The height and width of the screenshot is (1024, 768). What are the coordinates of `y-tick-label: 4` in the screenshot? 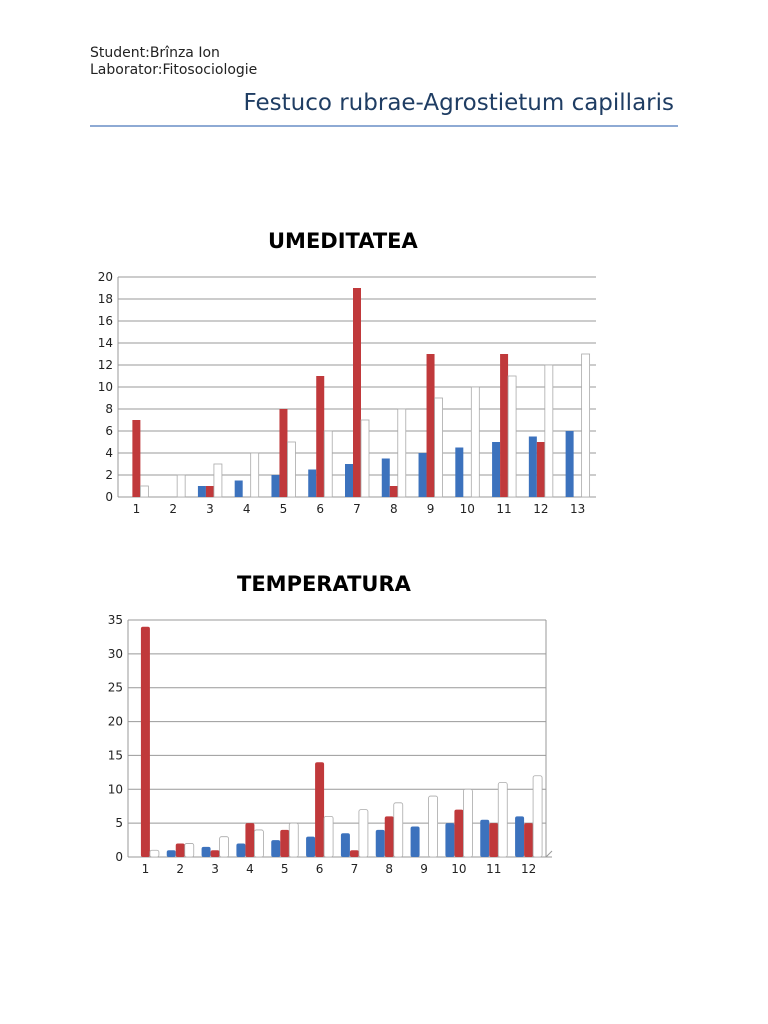 It's located at (109, 453).